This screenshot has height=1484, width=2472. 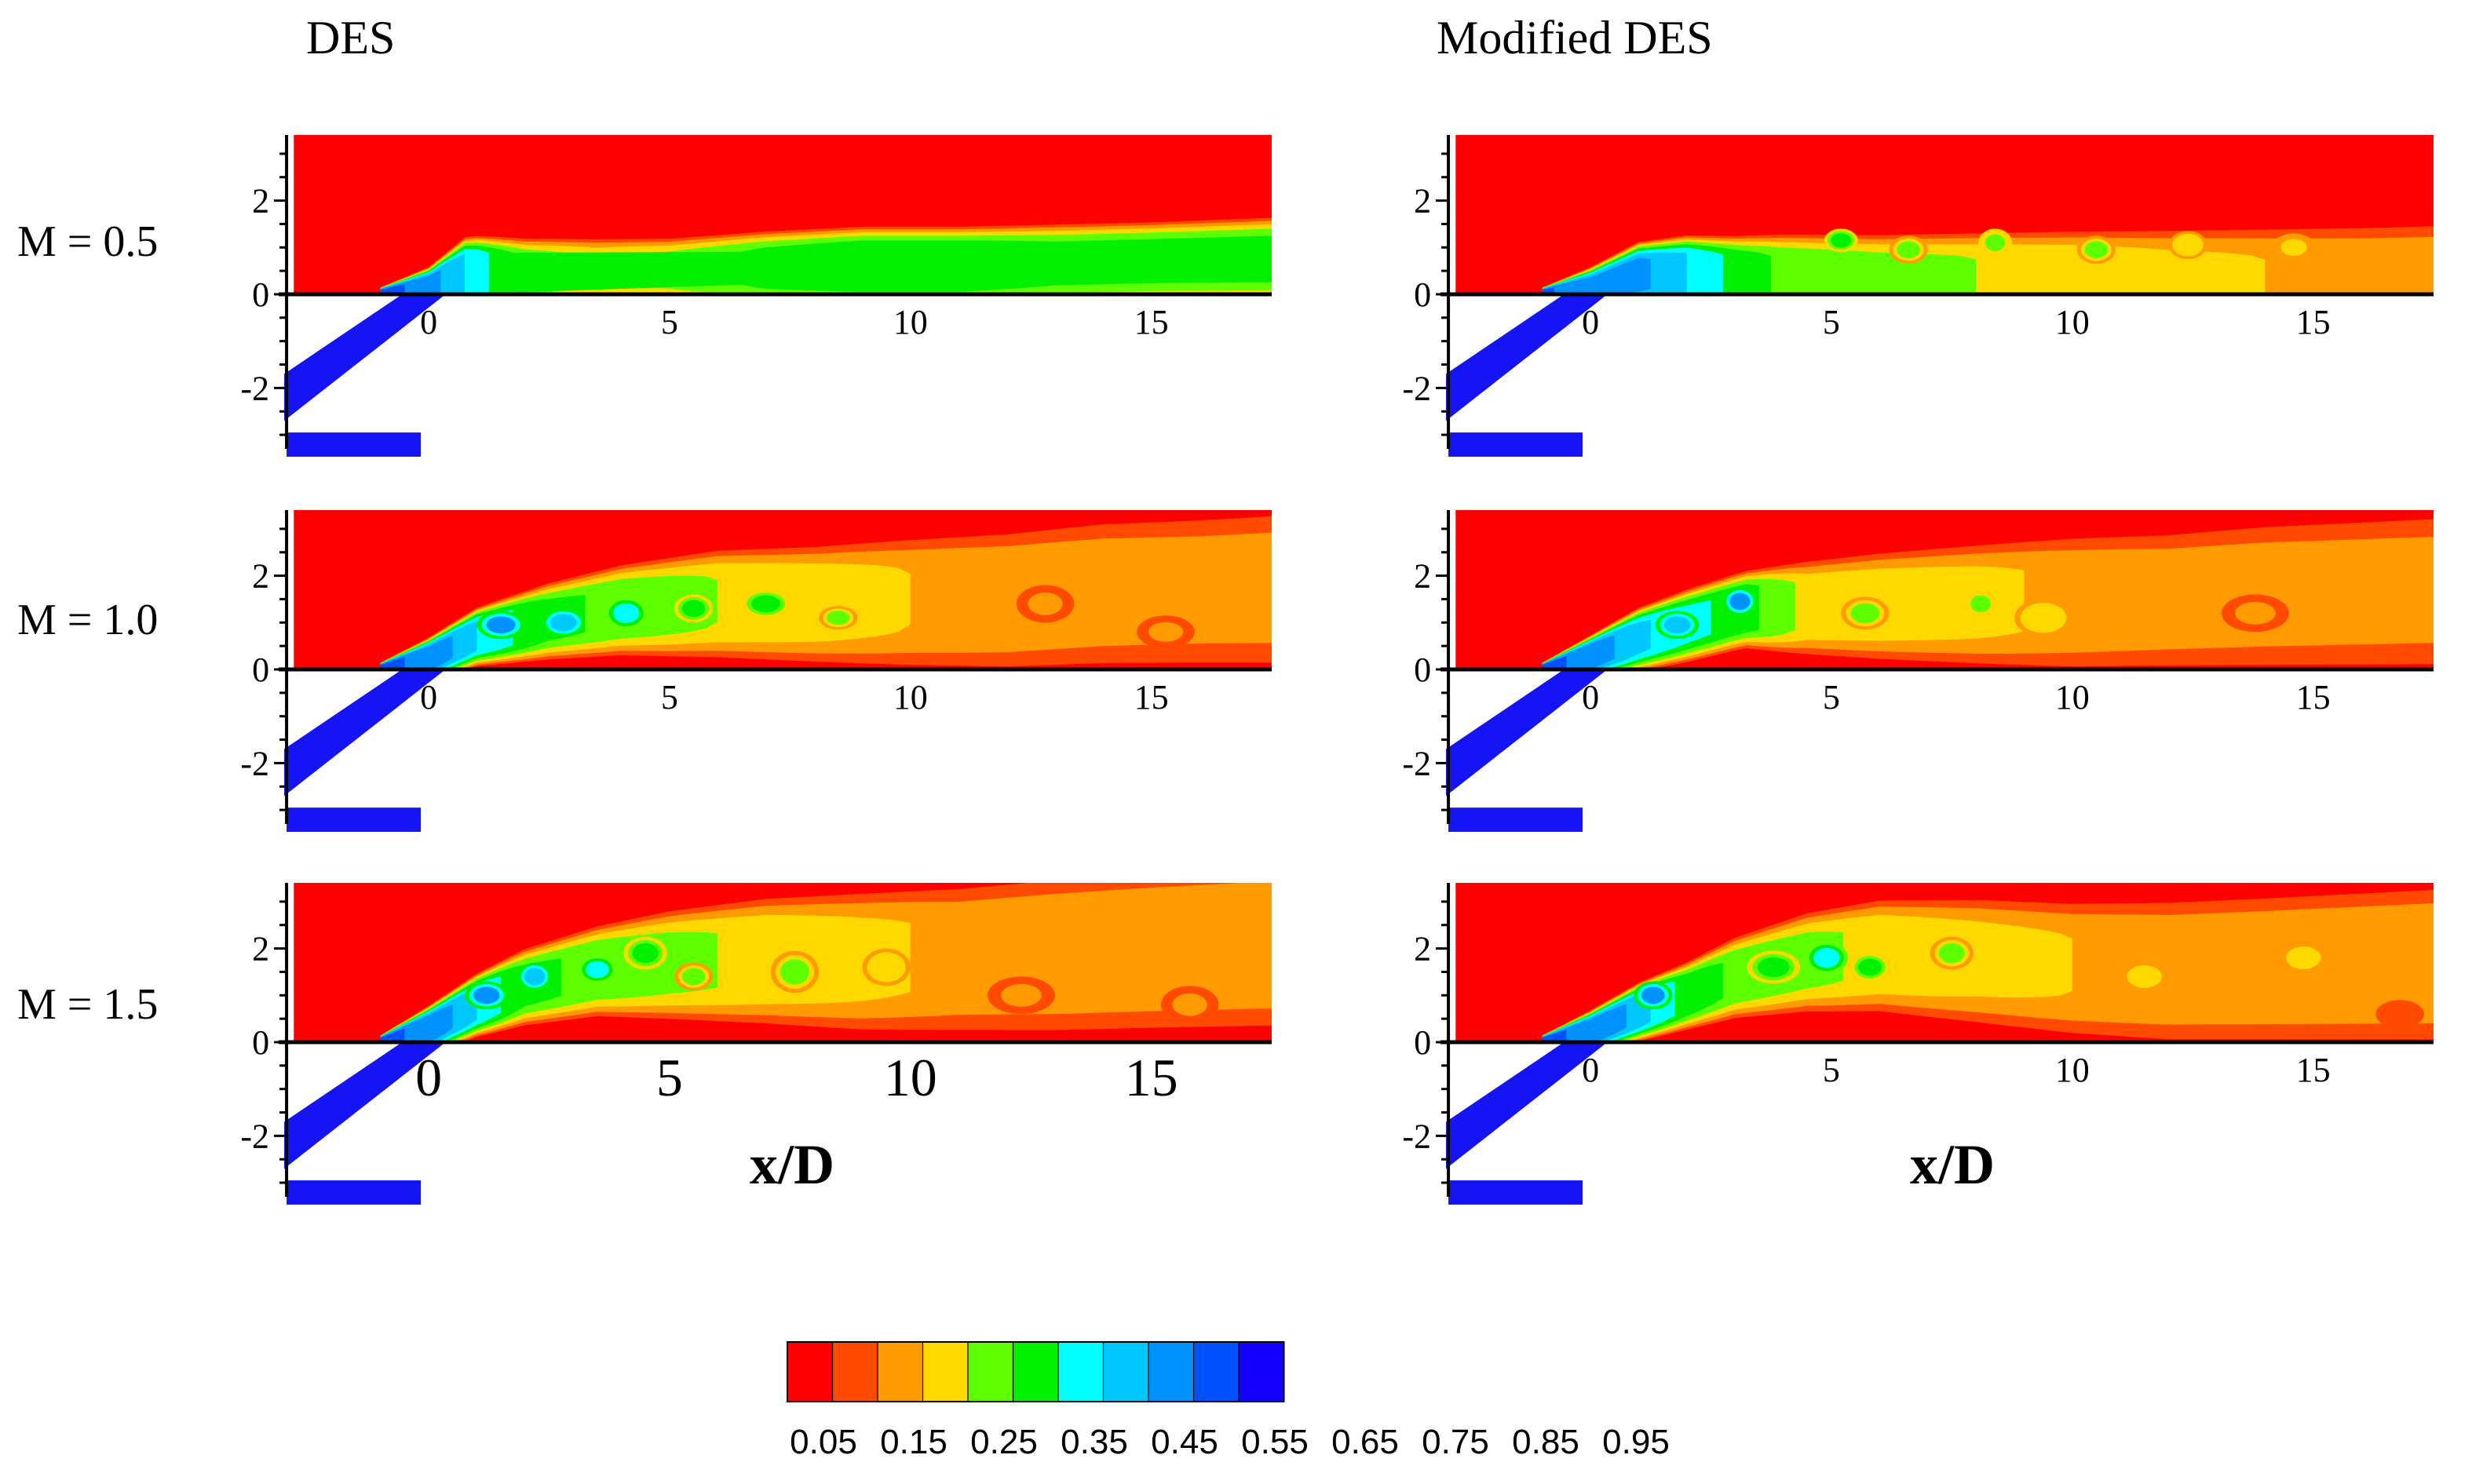 I want to click on row-label-m-1-5: M = 1.5, so click(x=87, y=1004).